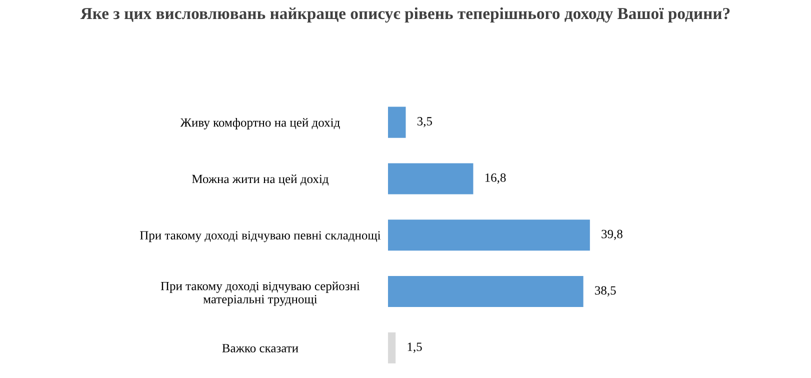 The image size is (811, 378). Describe the element at coordinates (612, 235) in the screenshot. I see `data-label: 39,8` at that location.